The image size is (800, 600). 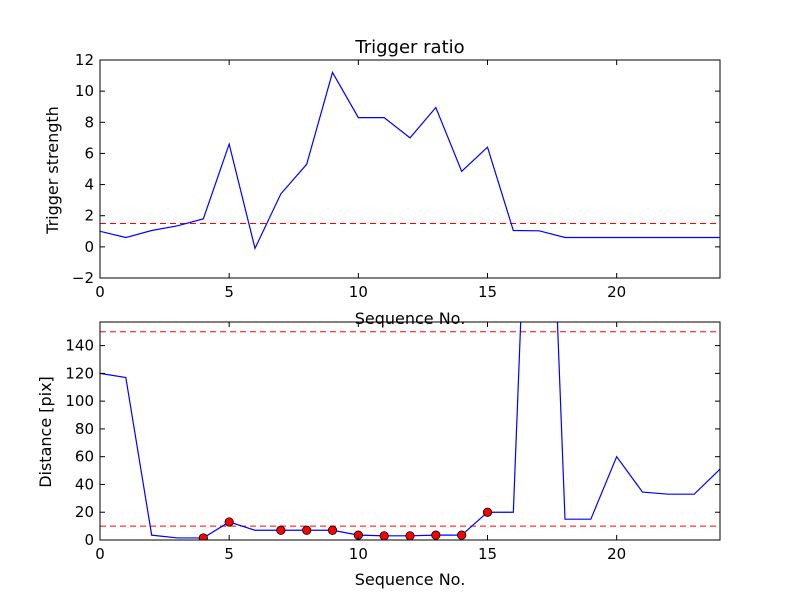 I want to click on y-tick-label: 20, so click(x=84, y=512).